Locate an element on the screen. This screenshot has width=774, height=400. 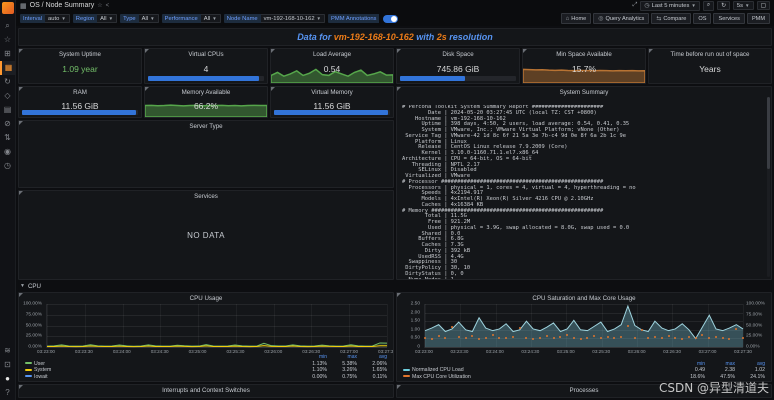
stat-title: Memory Available is located at coordinates (206, 92).